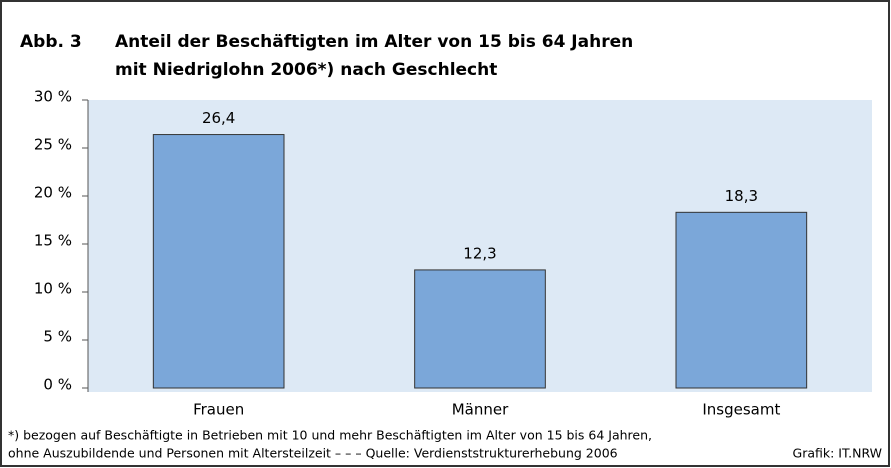 The image size is (891, 468). Describe the element at coordinates (479, 253) in the screenshot. I see `value-label: 12,3` at that location.